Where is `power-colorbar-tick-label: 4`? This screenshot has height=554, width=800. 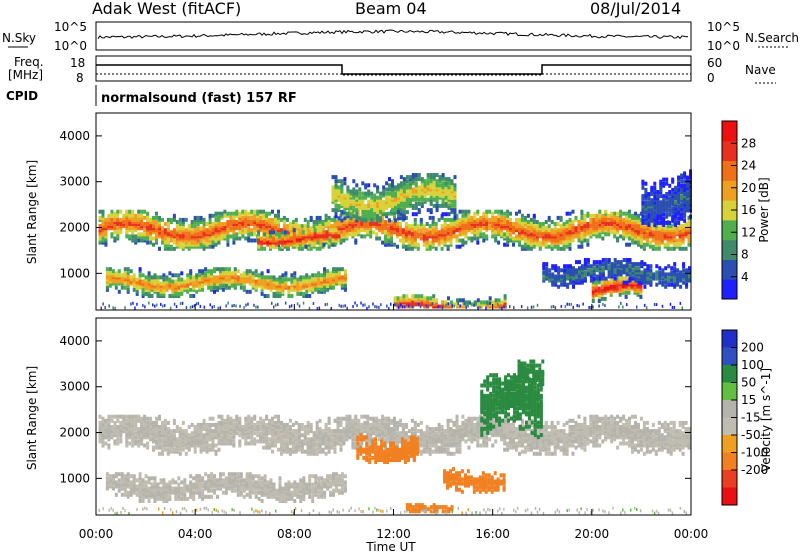
power-colorbar-tick-label: 4 is located at coordinates (745, 277).